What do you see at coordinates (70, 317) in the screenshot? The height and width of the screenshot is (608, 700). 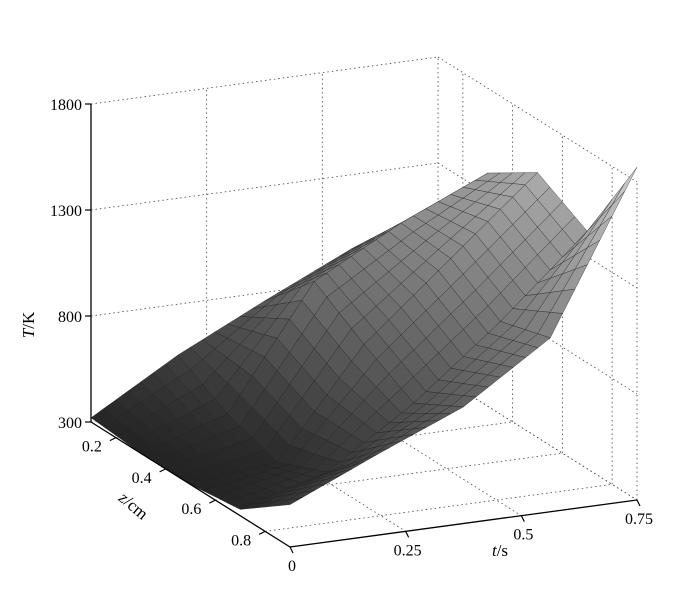 I see `z-tick-label: 800` at bounding box center [70, 317].